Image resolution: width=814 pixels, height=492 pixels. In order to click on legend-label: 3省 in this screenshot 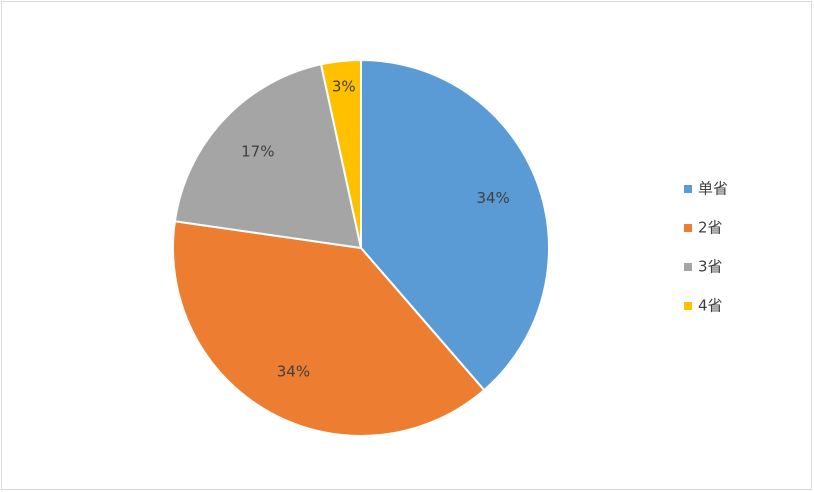, I will do `click(710, 267)`.